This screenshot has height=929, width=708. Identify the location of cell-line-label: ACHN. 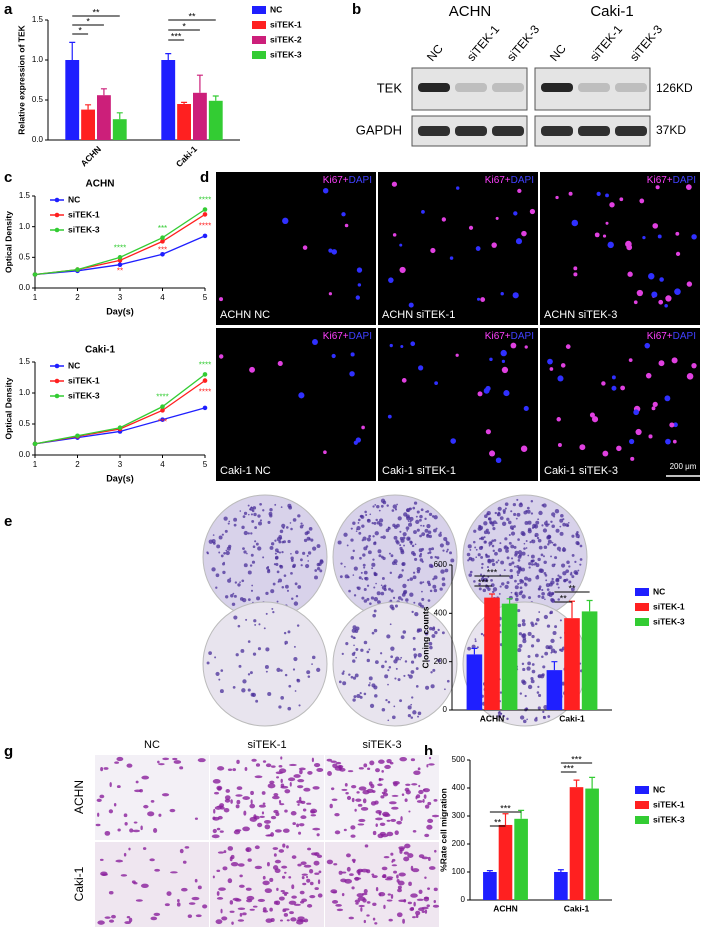
(470, 11).